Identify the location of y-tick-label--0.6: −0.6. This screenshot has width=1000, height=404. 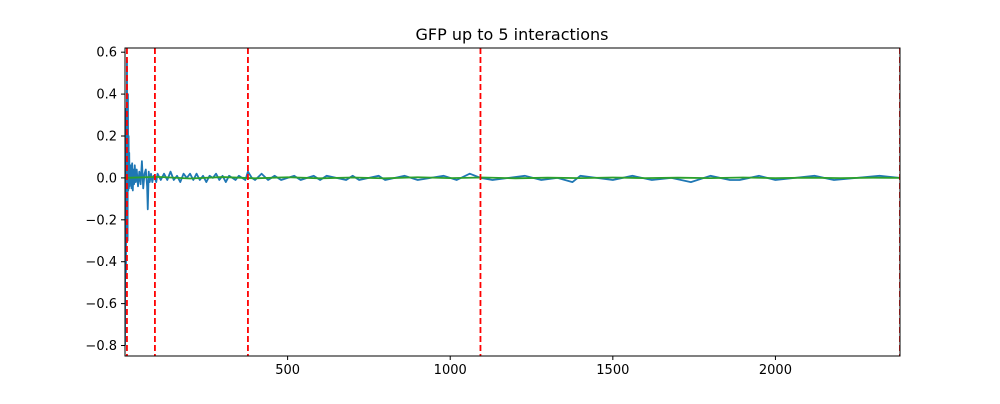
(101, 304).